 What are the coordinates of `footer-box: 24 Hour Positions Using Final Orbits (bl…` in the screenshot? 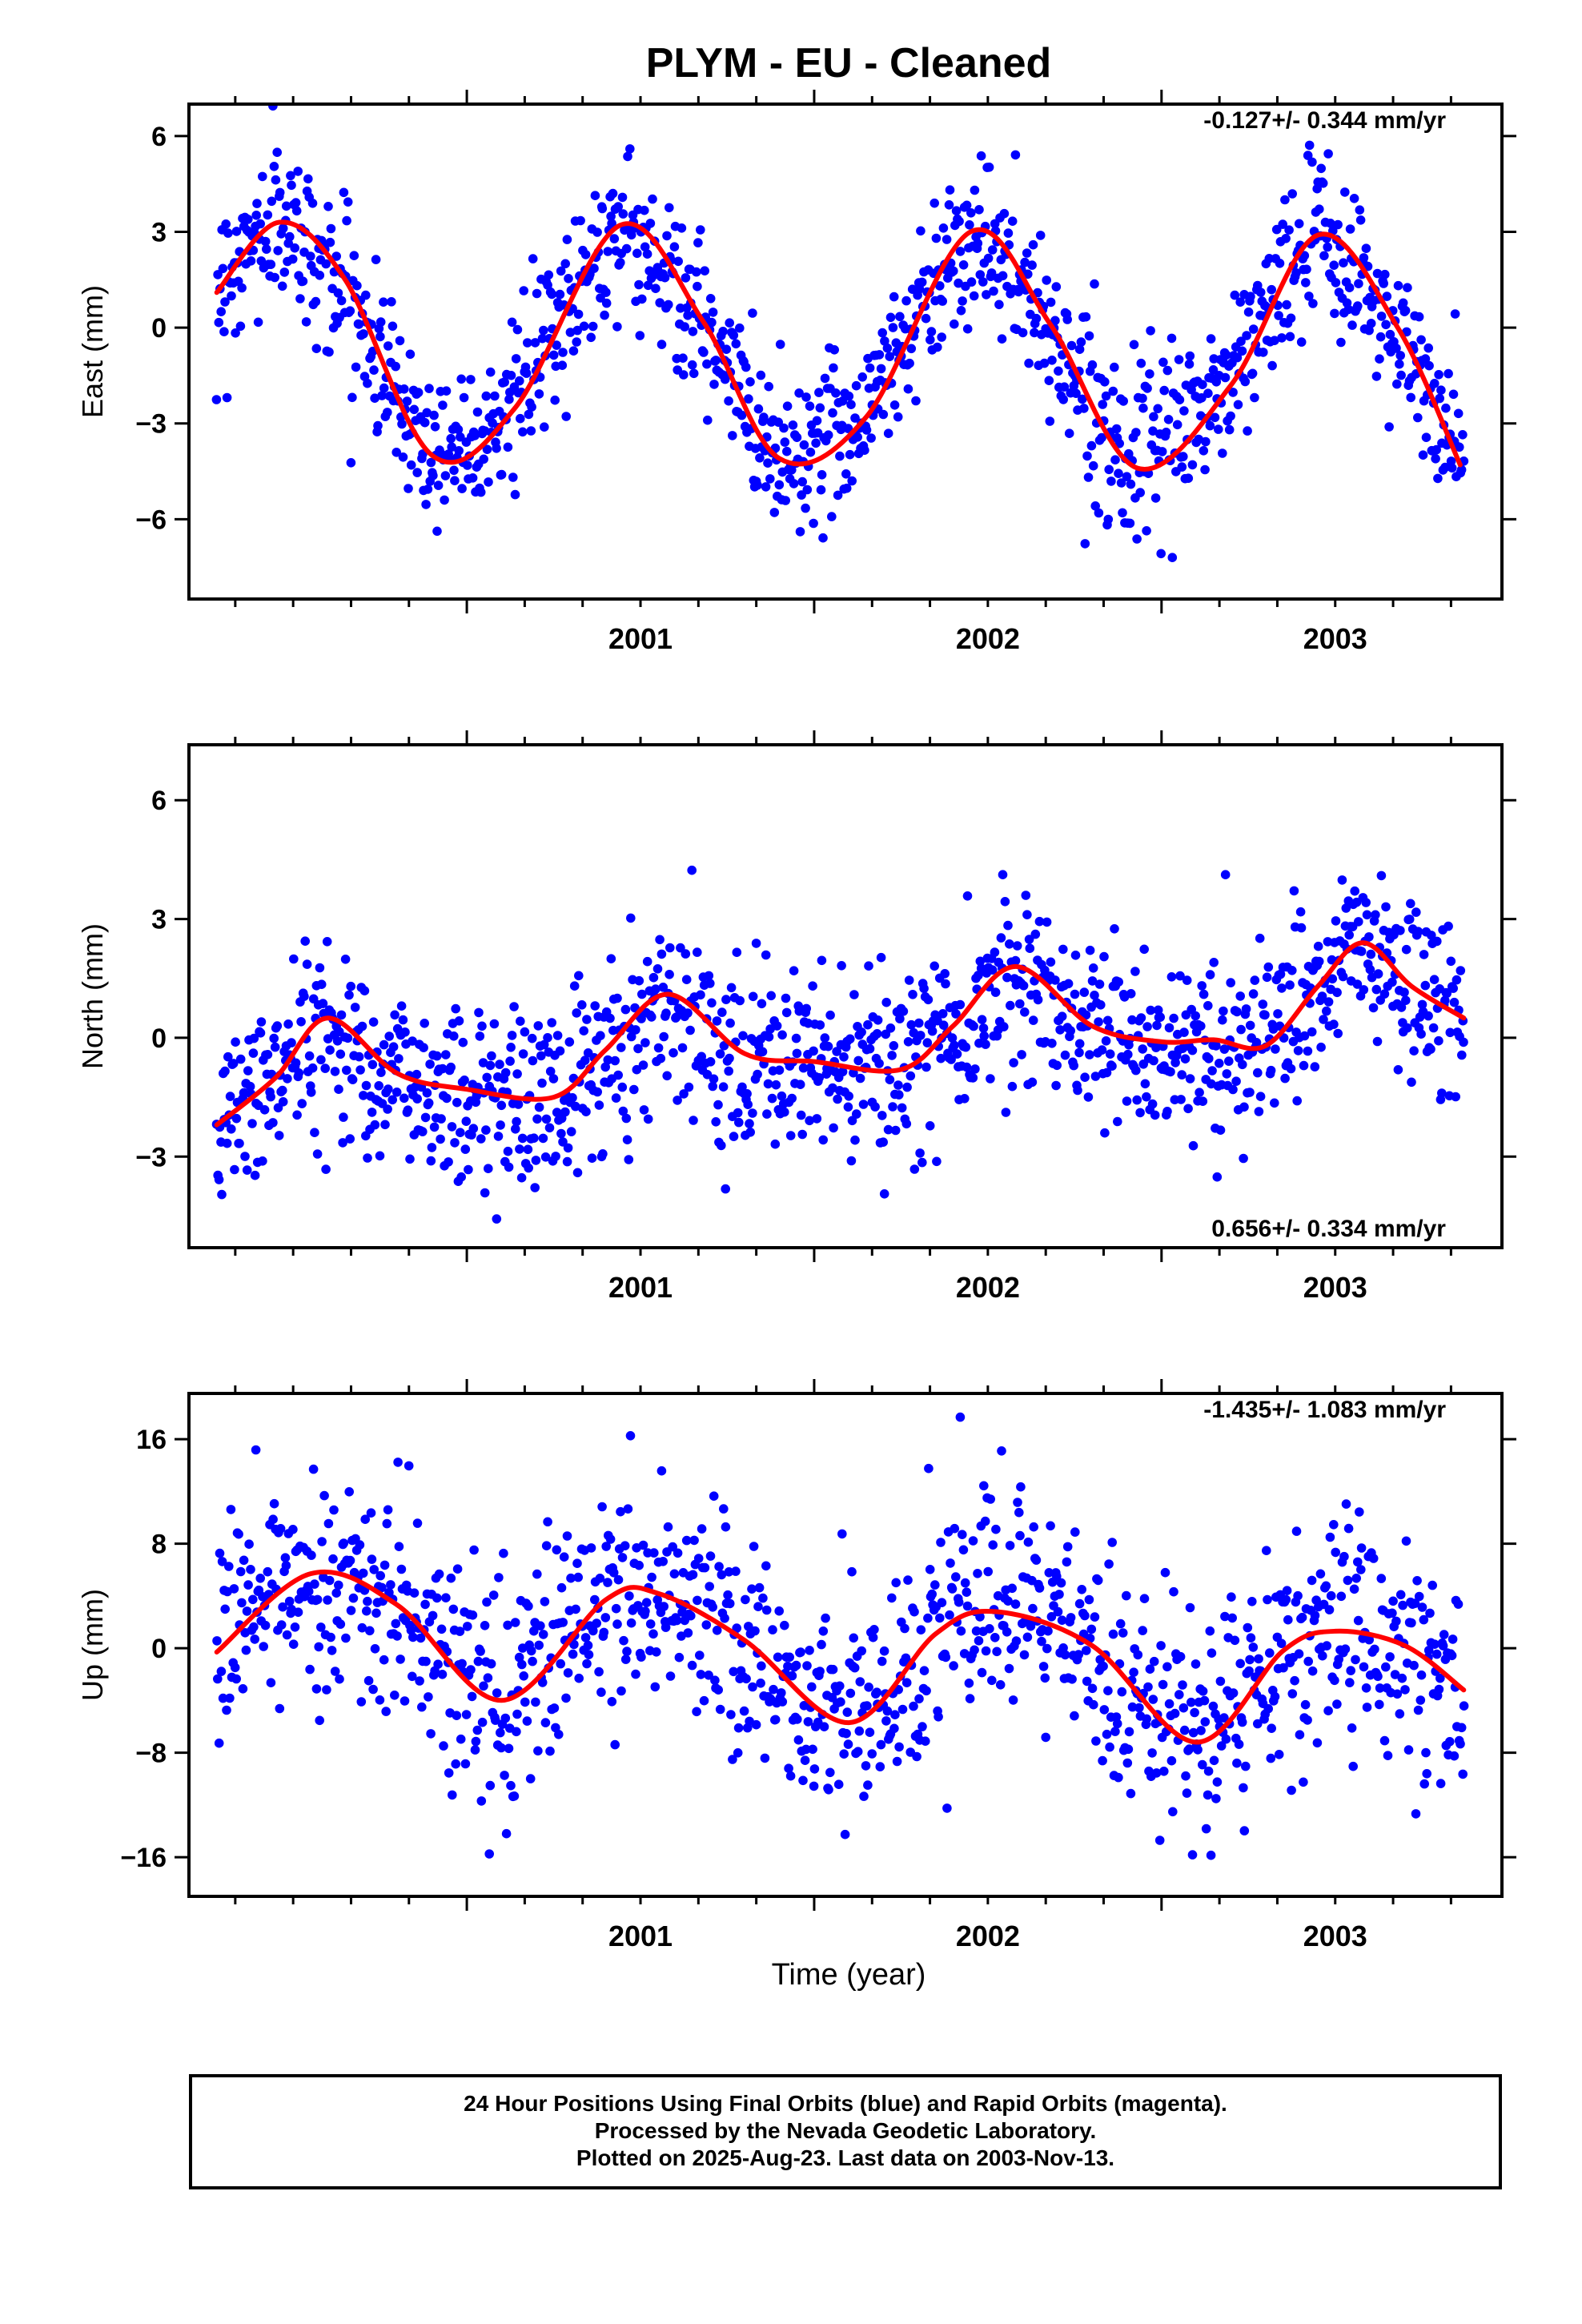 It's located at (846, 2131).